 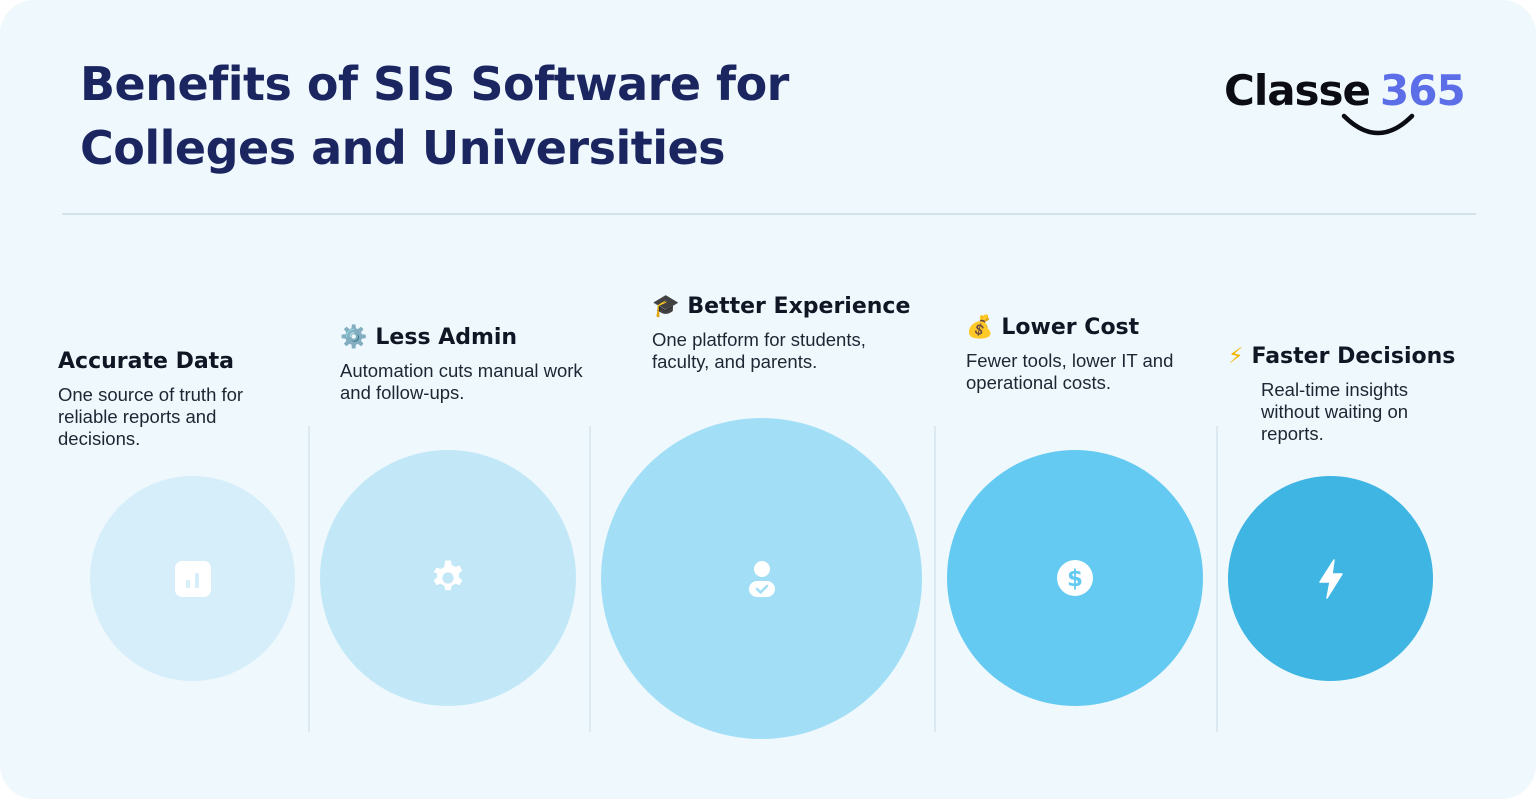 I want to click on gear-icon, so click(x=448, y=575).